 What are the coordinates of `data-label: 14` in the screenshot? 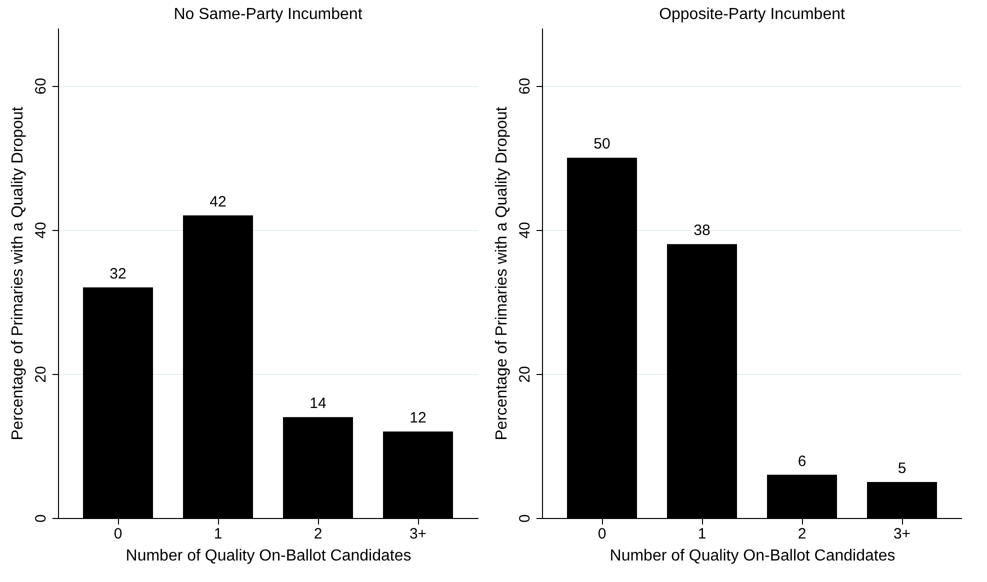 It's located at (318, 403).